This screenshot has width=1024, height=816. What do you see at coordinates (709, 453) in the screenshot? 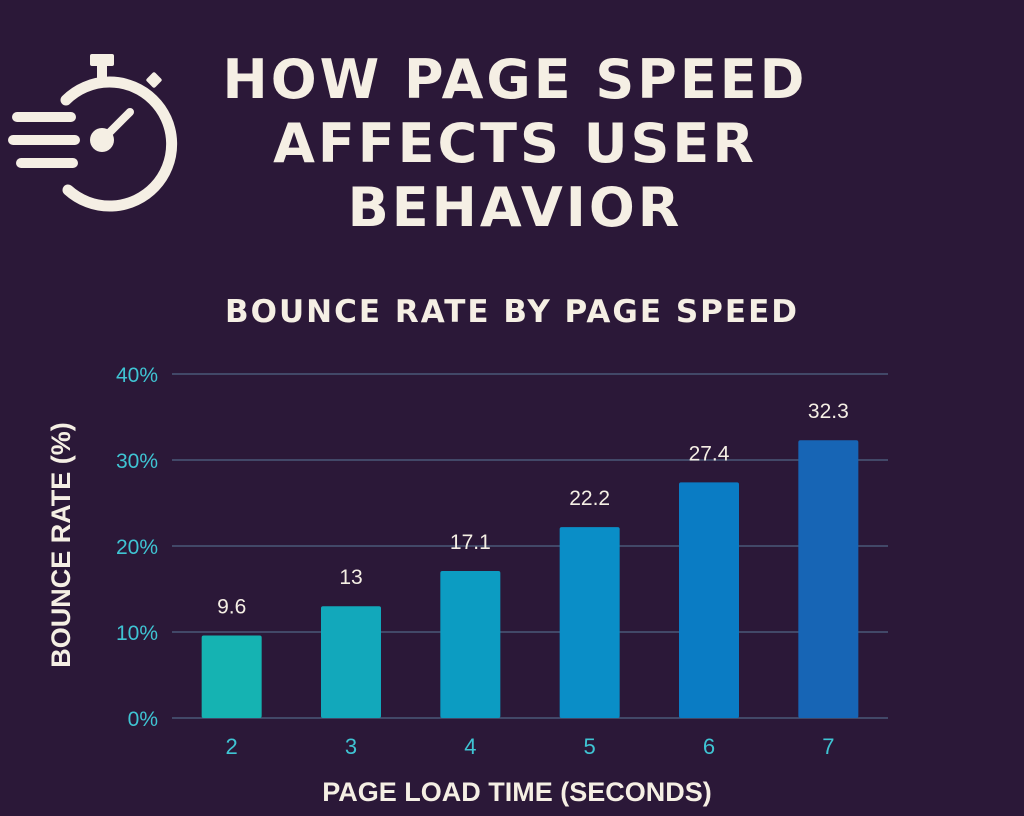
I see `bar-value-label: 27.4` at bounding box center [709, 453].